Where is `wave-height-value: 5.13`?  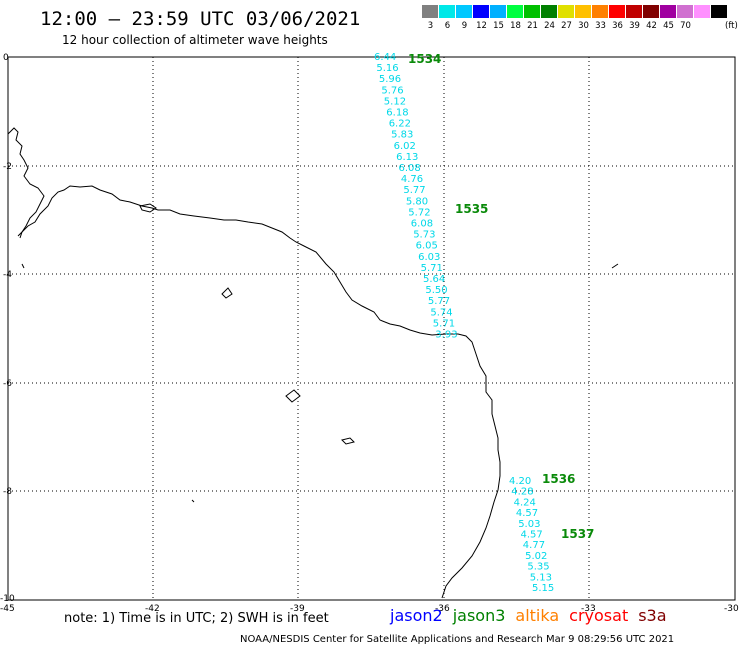
wave-height-value: 5.13 is located at coordinates (541, 577).